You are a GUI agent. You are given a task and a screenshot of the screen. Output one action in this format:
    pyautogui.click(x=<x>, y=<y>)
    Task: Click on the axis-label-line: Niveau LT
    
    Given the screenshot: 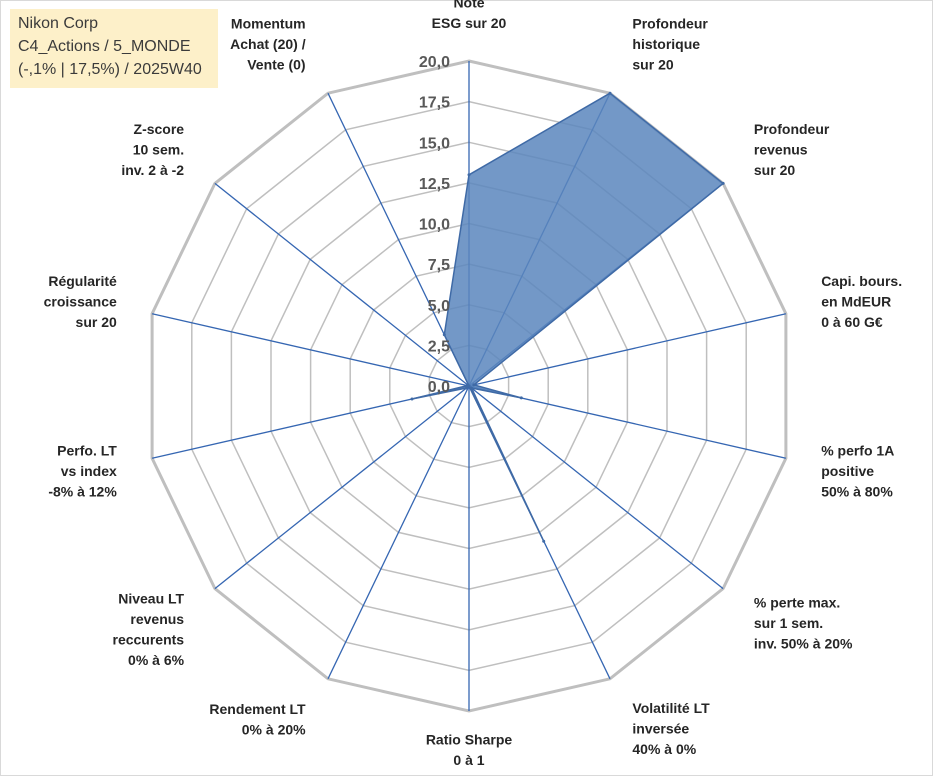 What is the action you would take?
    pyautogui.click(x=151, y=599)
    